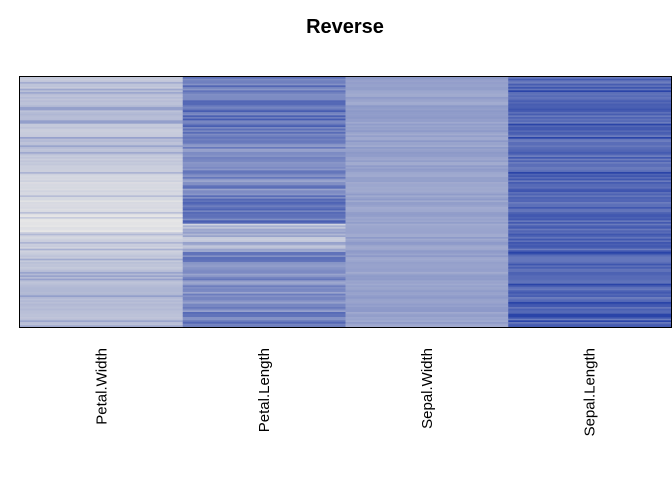  I want to click on column-label-petal-width: Petal.Width, so click(101, 386).